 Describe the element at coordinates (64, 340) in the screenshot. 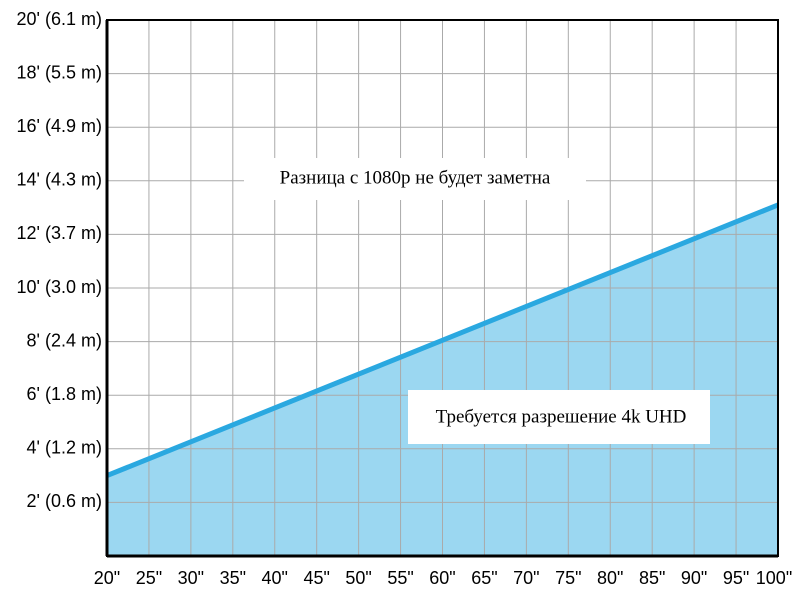

I see `y-tick-label: 8' (2.4 m)` at that location.